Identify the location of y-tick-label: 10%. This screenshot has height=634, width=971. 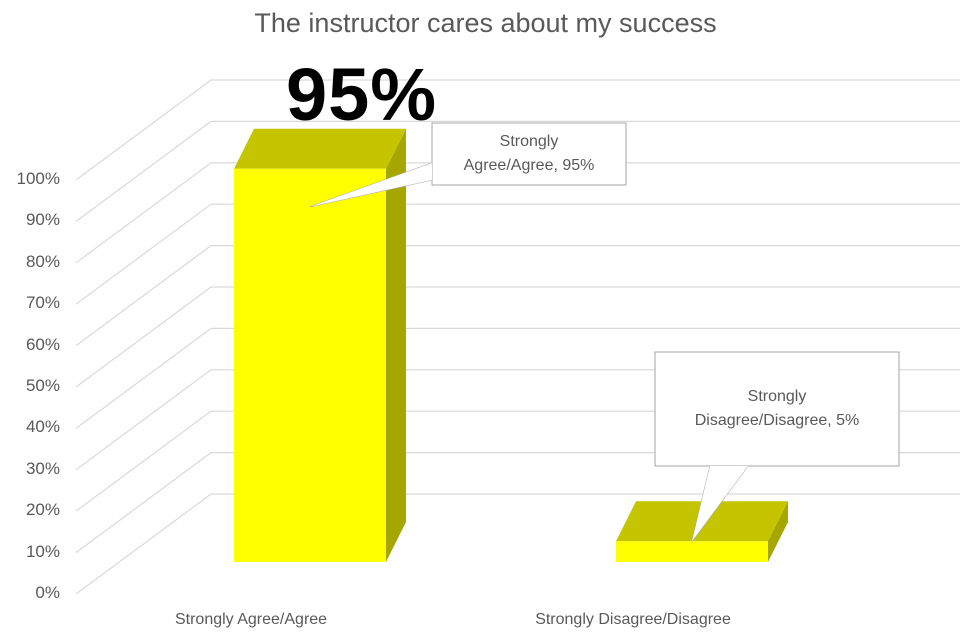
(42, 551).